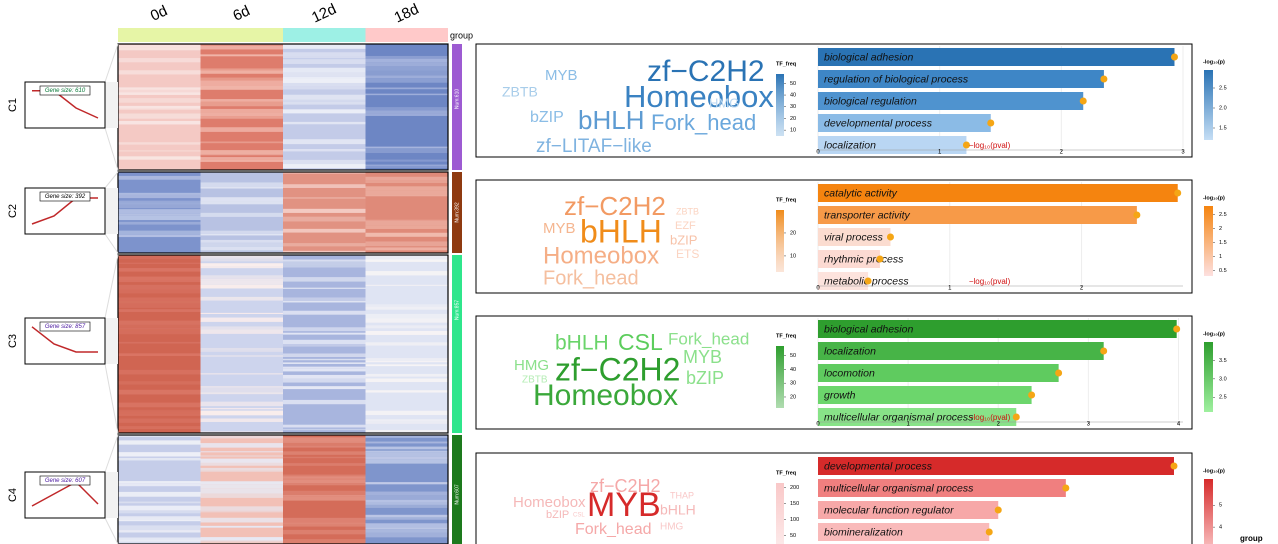 This screenshot has width=1278, height=544. I want to click on p-legend-tick-label: 1, so click(1220, 257).